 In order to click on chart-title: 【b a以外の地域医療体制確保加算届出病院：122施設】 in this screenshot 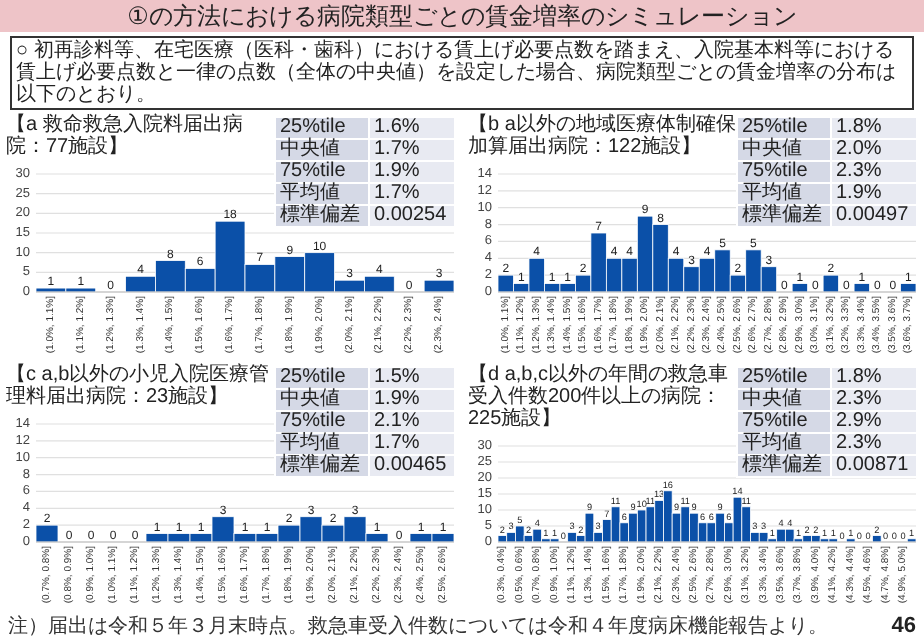, I will do `click(603, 136)`.